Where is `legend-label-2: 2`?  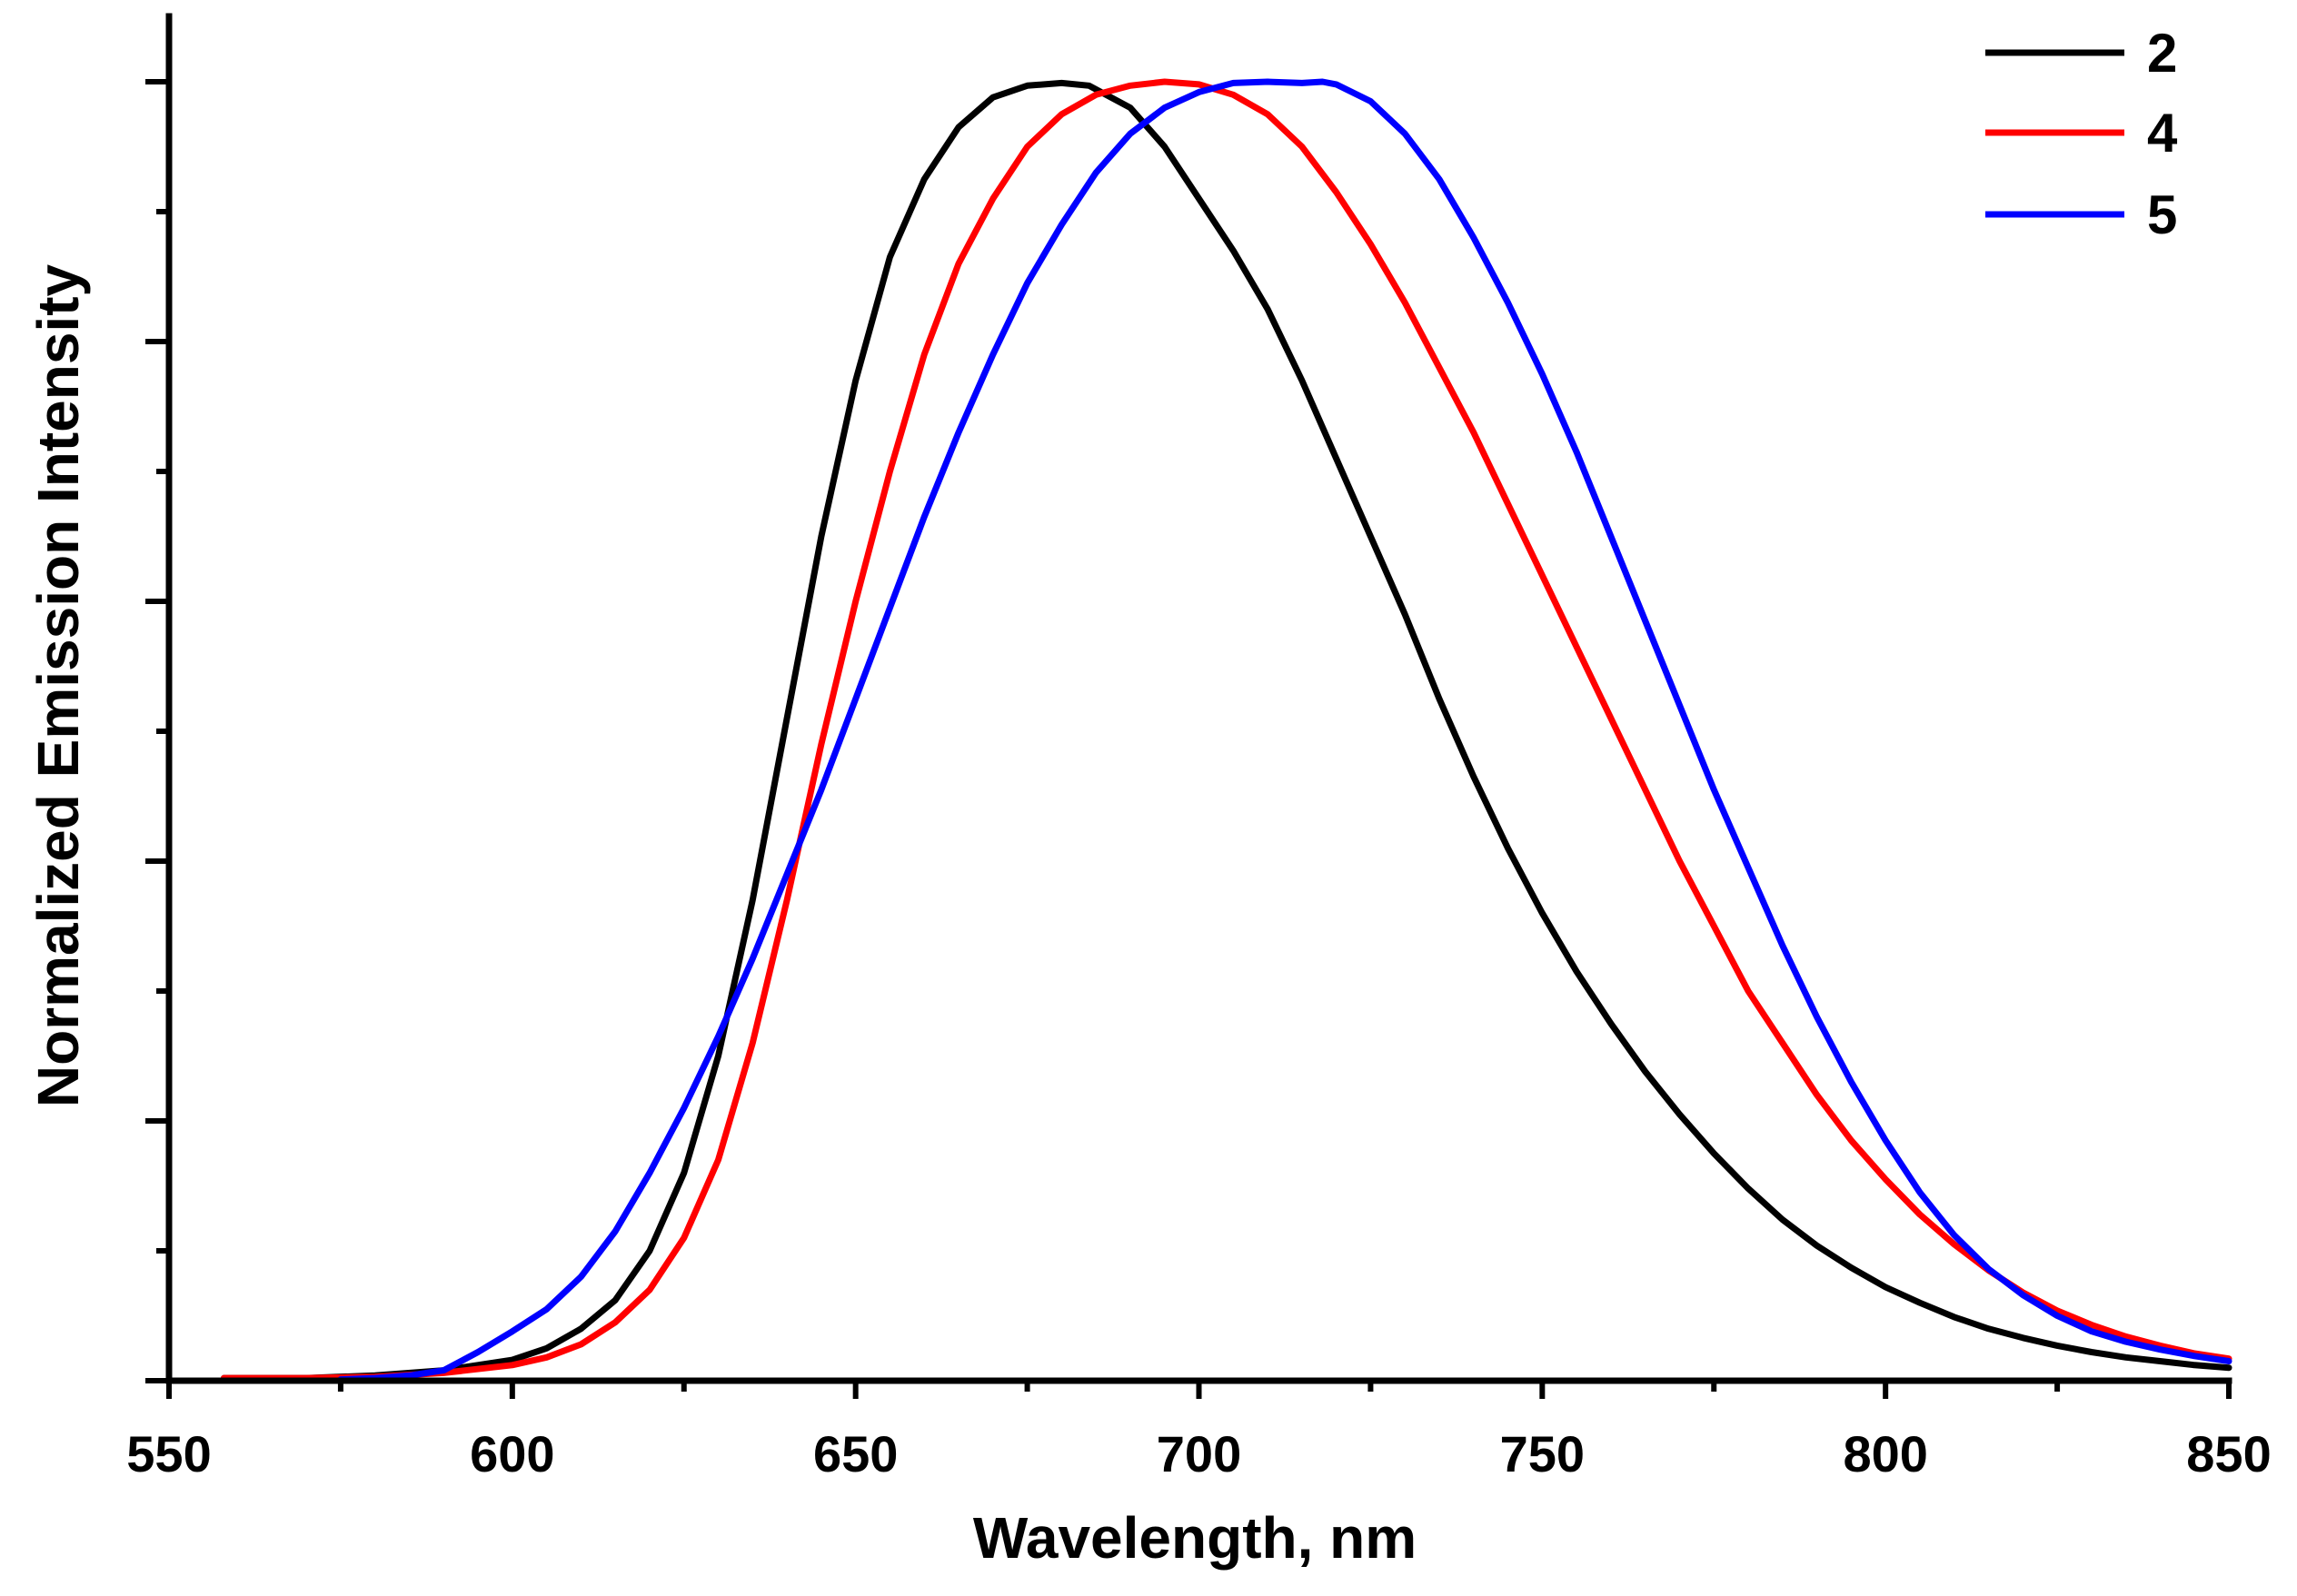 legend-label-2: 2 is located at coordinates (2162, 53).